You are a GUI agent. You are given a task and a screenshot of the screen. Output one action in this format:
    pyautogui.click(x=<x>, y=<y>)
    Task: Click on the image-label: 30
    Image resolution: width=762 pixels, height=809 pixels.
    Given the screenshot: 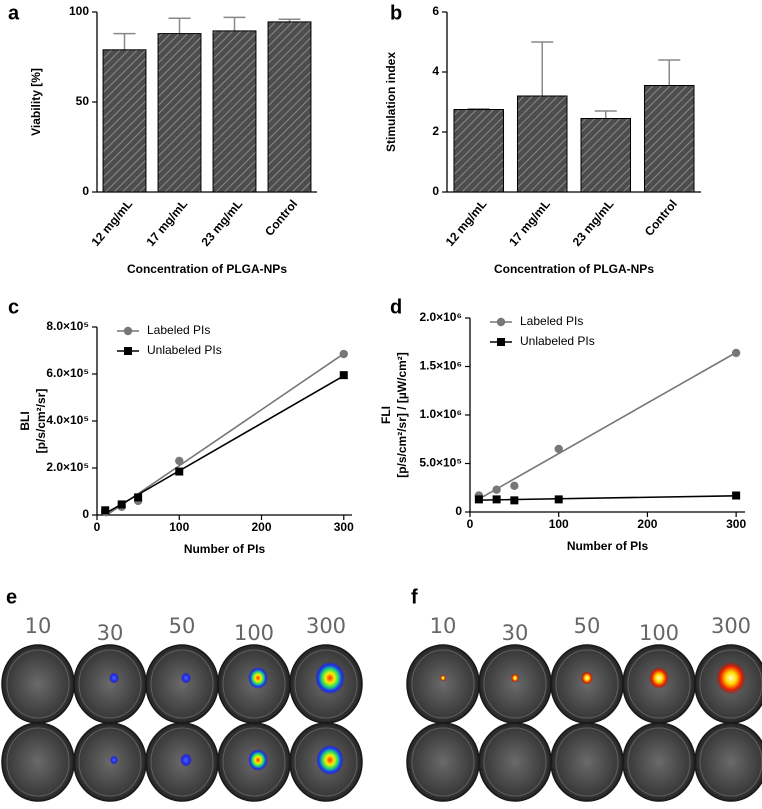 What is the action you would take?
    pyautogui.click(x=110, y=633)
    